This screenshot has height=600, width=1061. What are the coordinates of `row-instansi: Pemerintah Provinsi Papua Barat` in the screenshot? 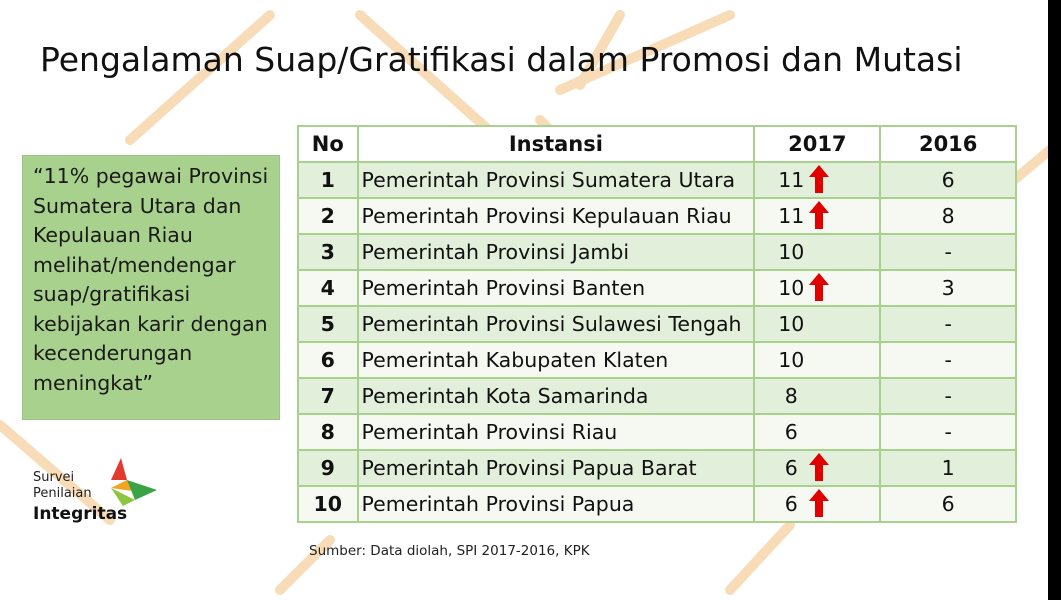 It's located at (556, 468).